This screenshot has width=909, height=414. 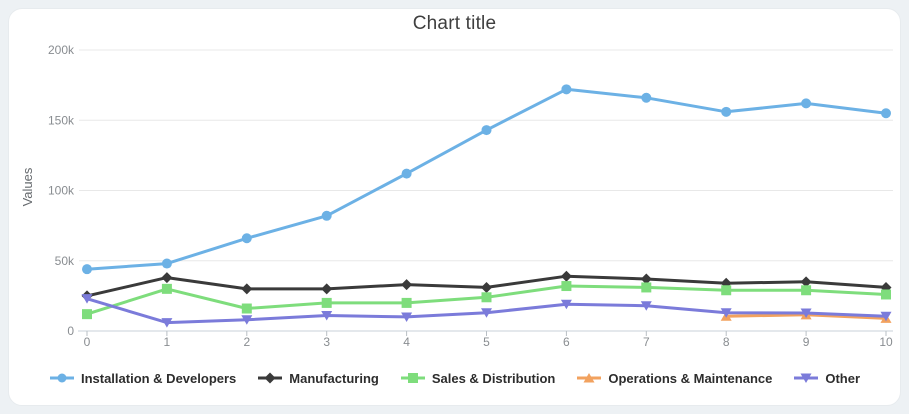 What do you see at coordinates (726, 342) in the screenshot?
I see `x-tick-label: 8` at bounding box center [726, 342].